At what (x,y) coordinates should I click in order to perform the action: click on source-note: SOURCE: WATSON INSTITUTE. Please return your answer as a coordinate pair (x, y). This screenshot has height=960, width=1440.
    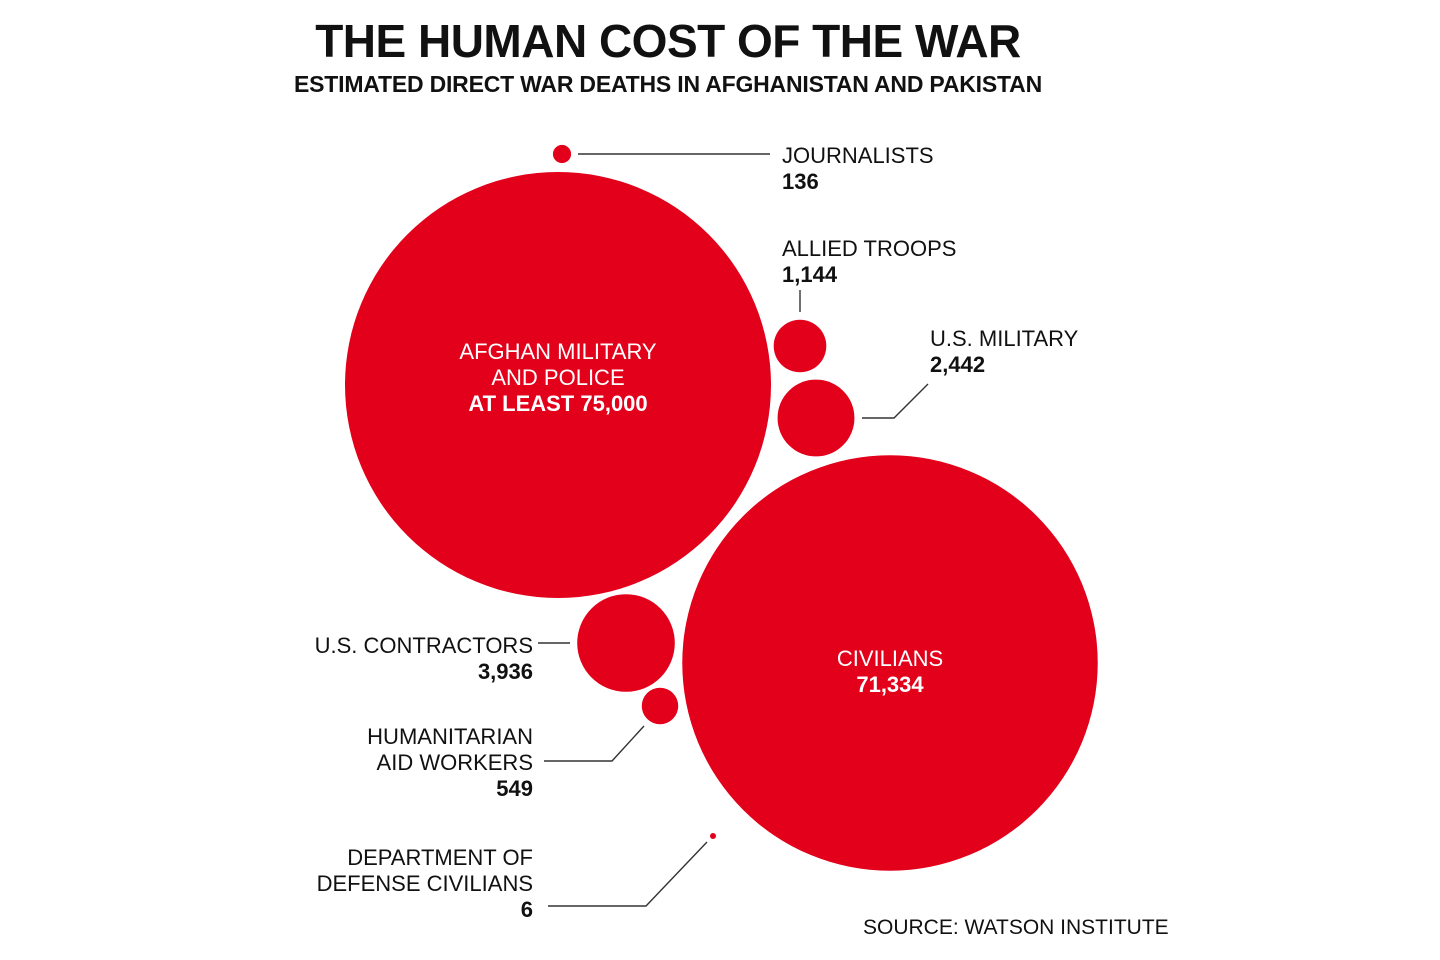
    Looking at the image, I should click on (1016, 927).